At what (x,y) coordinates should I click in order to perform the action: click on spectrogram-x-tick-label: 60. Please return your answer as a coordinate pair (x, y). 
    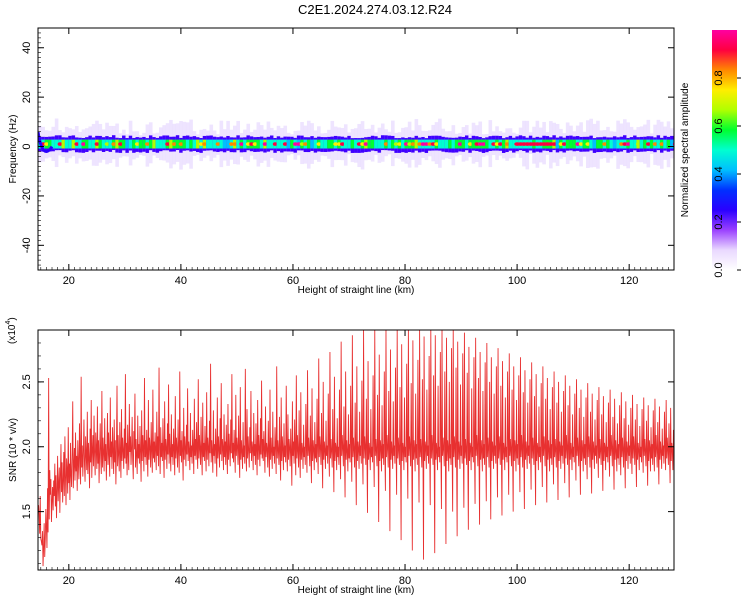
    Looking at the image, I should click on (293, 281).